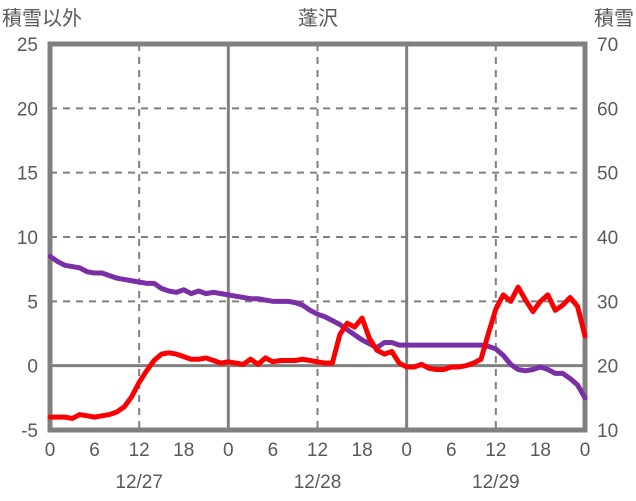 Image resolution: width=636 pixels, height=501 pixels. I want to click on y-tick-label: 0, so click(32, 367).